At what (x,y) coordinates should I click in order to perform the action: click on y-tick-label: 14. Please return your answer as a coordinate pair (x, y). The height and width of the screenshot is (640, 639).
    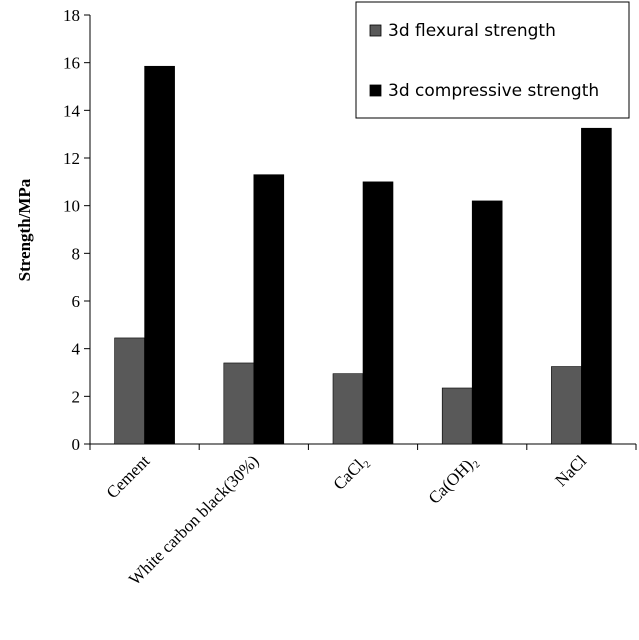
    Looking at the image, I should click on (72, 110).